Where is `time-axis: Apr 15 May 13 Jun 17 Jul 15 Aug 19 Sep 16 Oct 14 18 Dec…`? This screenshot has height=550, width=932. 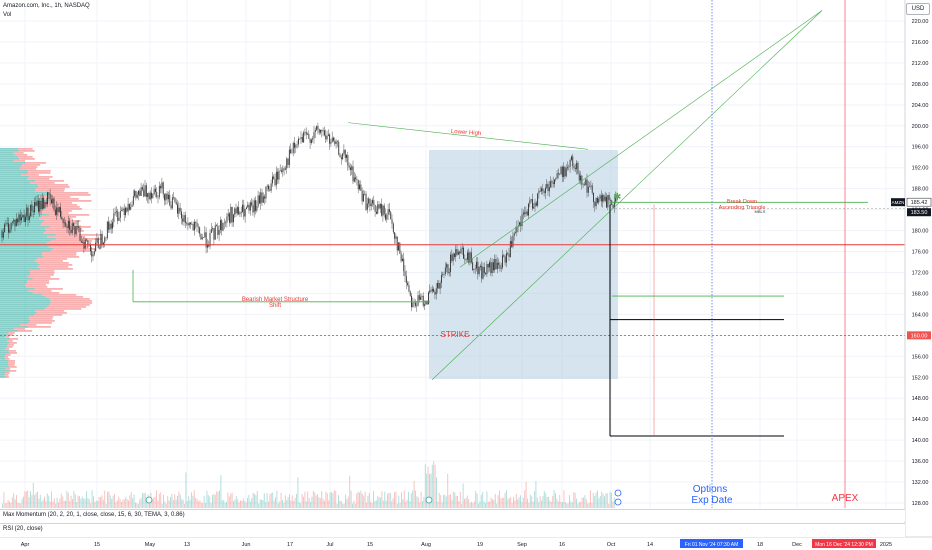
time-axis: Apr 15 May 13 Jun 17 Jul 15 Aug 19 Sep 16 Oct 14 18 Dec… is located at coordinates (466, 543).